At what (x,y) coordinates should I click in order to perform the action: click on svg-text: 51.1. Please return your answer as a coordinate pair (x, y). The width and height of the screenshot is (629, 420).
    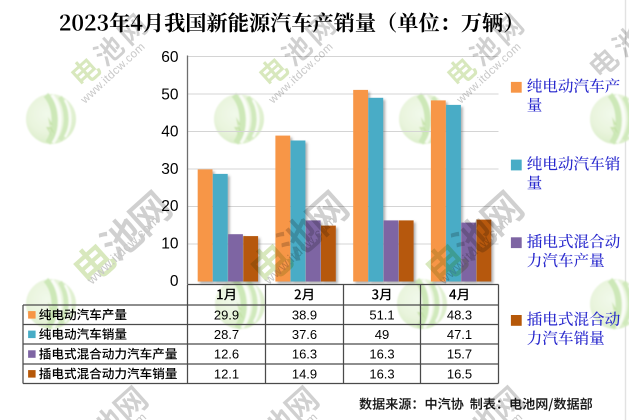
    Looking at the image, I should click on (381, 314).